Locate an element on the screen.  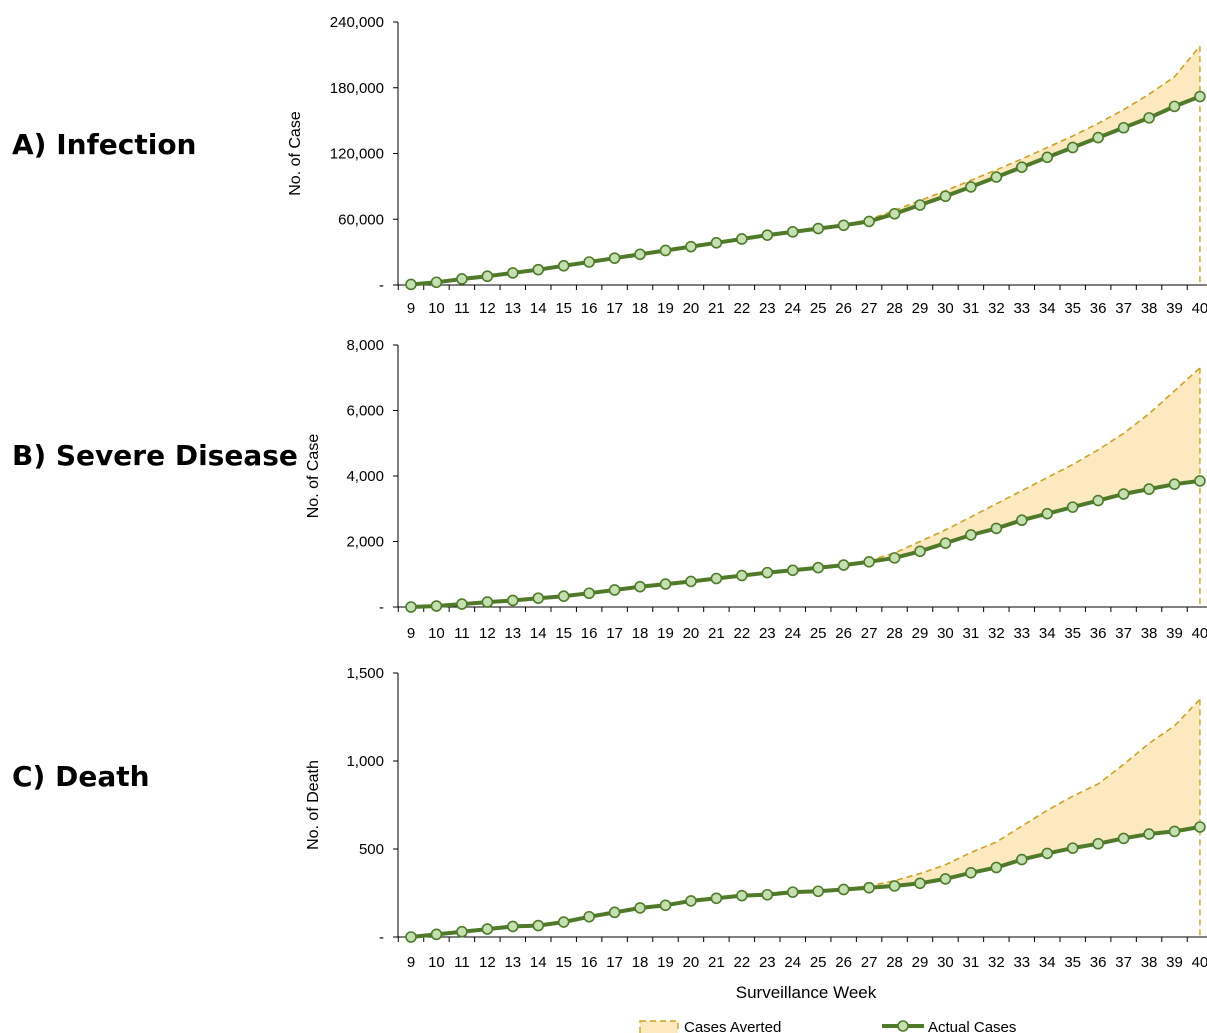
x-tick-label: 25 is located at coordinates (818, 633).